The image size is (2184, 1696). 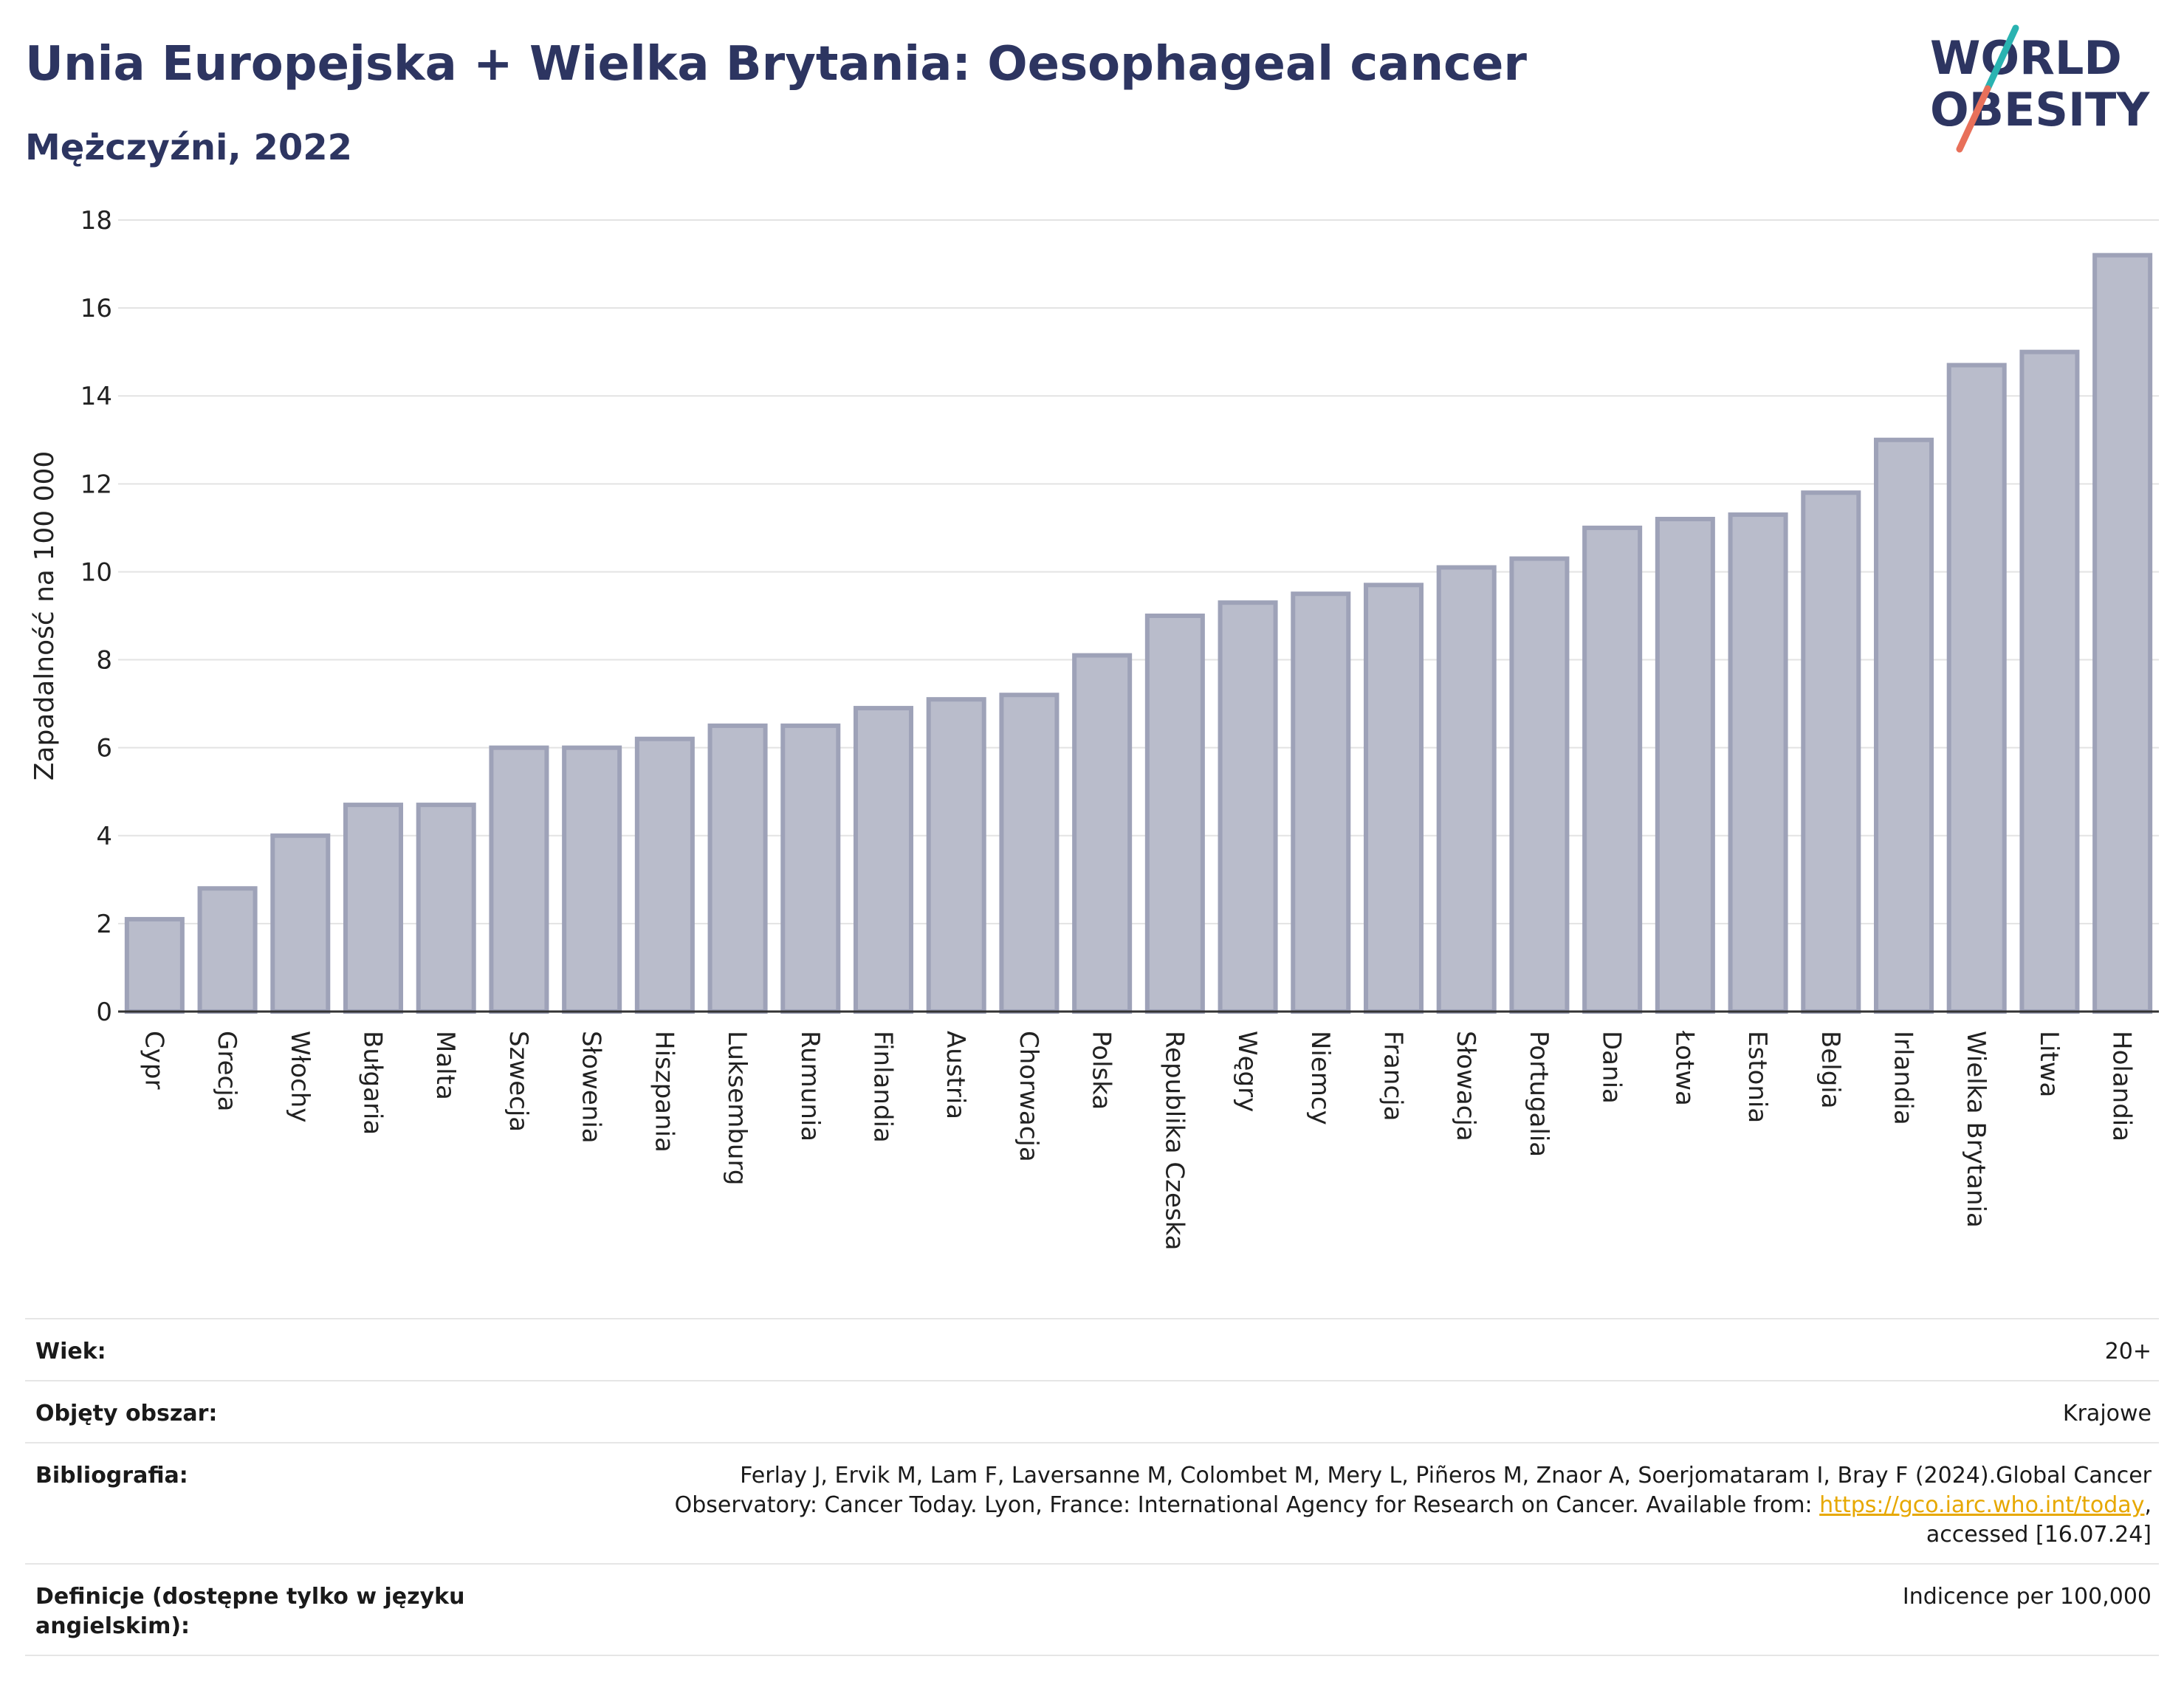 What do you see at coordinates (1320, 1078) in the screenshot?
I see `x-tick-label: Niemcy` at bounding box center [1320, 1078].